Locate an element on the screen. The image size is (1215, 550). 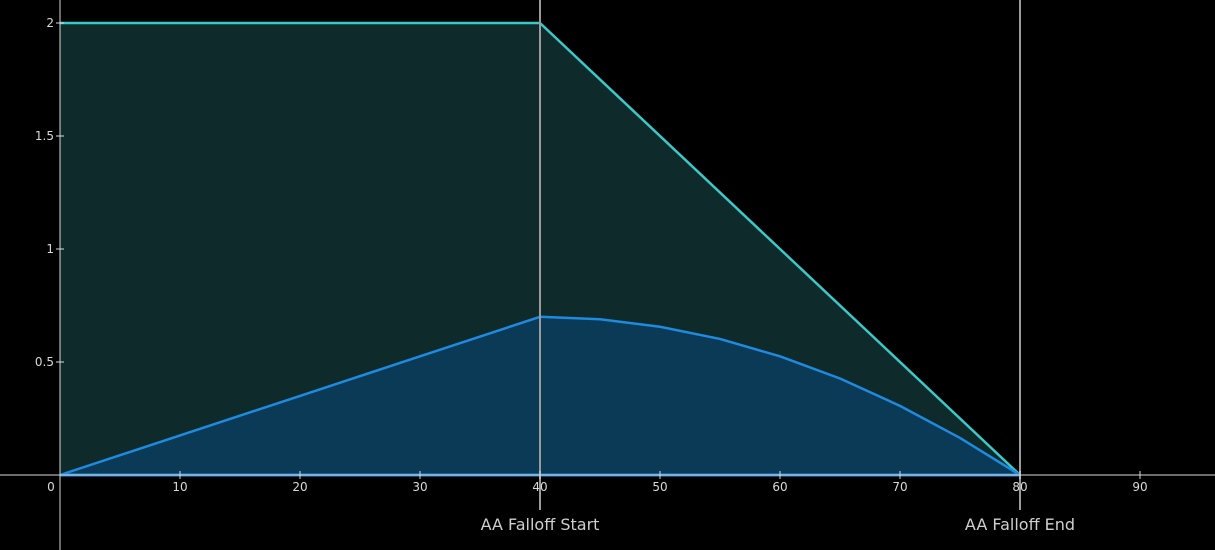
x-tick-label-0: 0 is located at coordinates (51, 487).